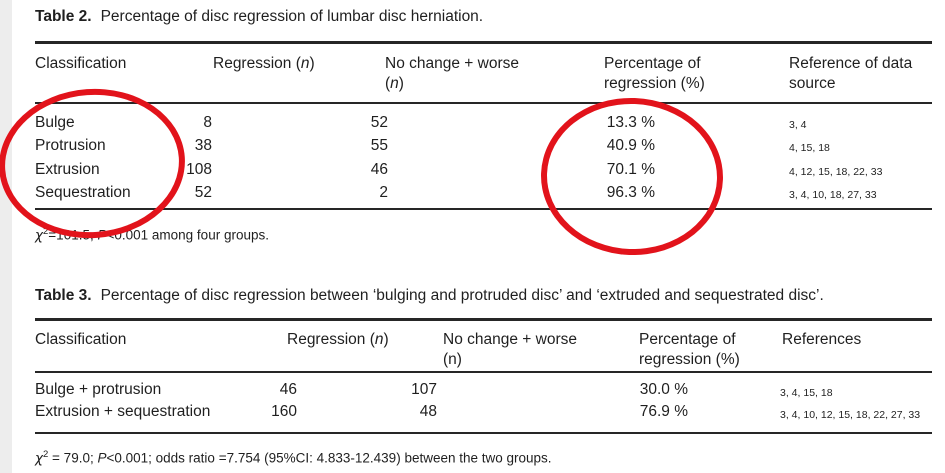 The height and width of the screenshot is (473, 945). What do you see at coordinates (851, 63) in the screenshot?
I see `table2-header-reference-line1: Reference of data` at bounding box center [851, 63].